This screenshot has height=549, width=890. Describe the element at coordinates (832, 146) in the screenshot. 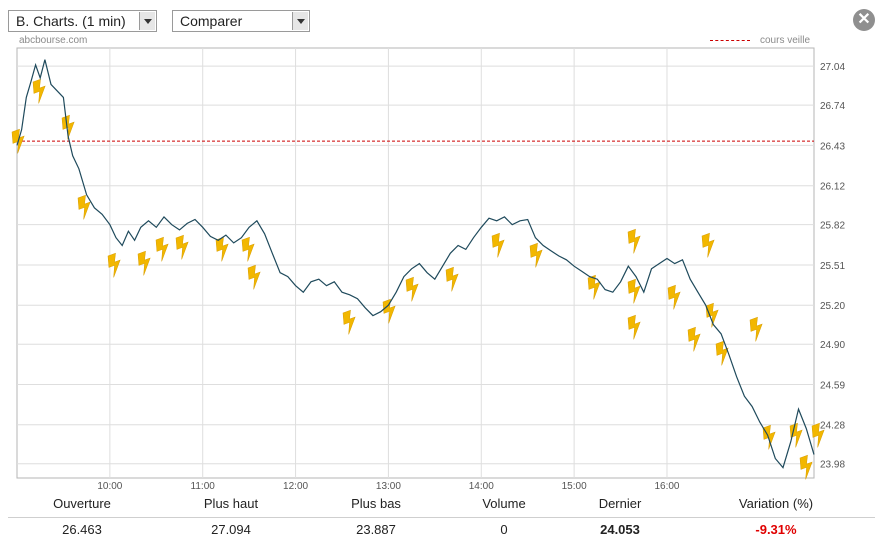

I see `y-tick-label: 26.43` at that location.